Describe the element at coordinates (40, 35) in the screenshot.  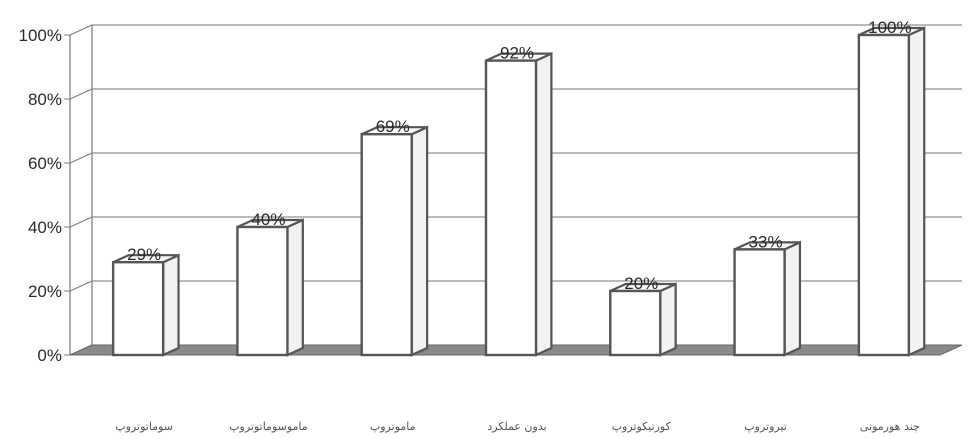
I see `y-tick-label: 100%` at that location.